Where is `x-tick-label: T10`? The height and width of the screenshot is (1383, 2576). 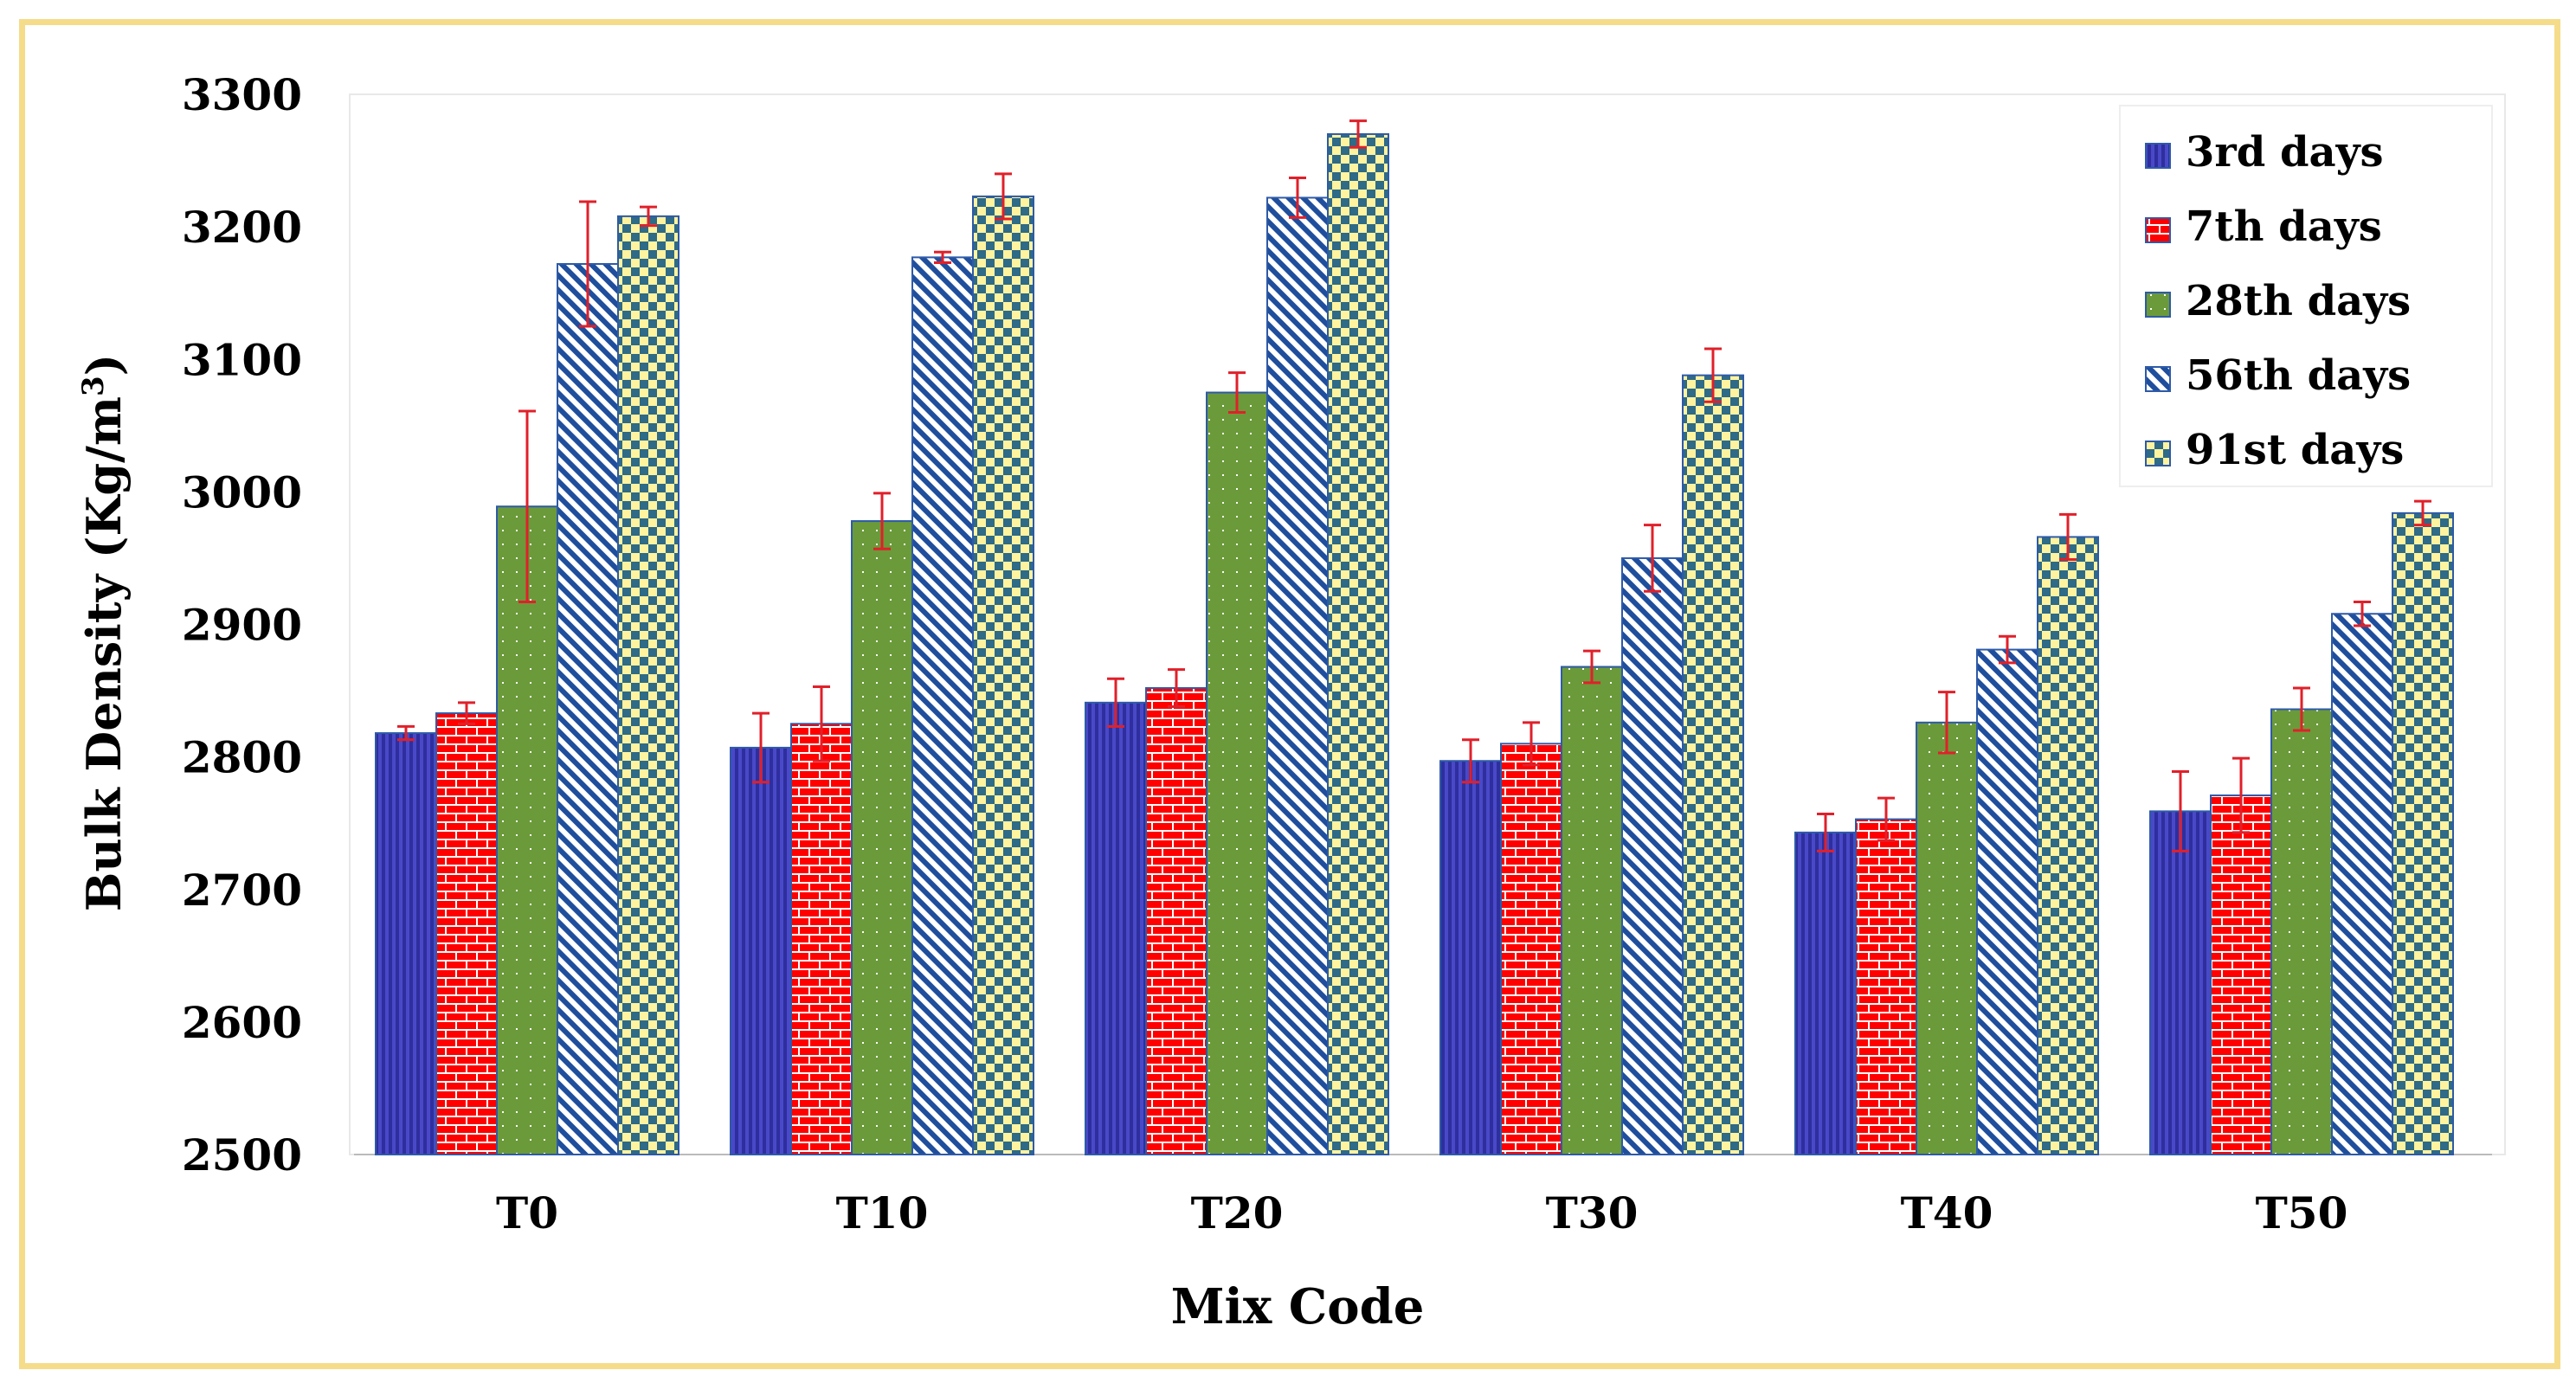
x-tick-label: T10 is located at coordinates (882, 1212).